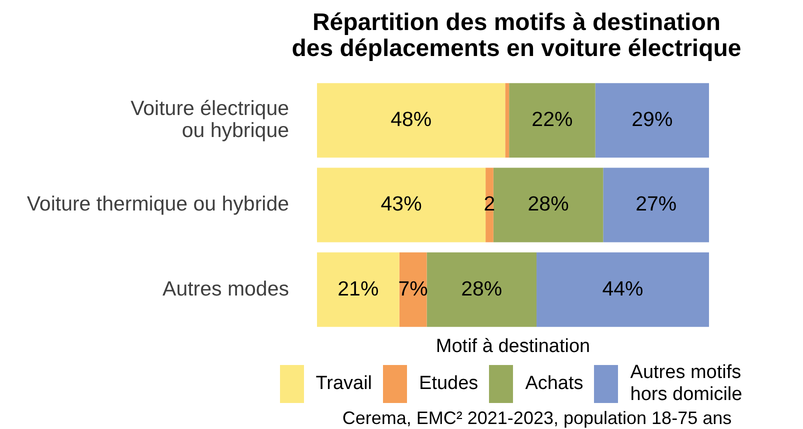 Image resolution: width=803 pixels, height=429 pixels. Describe the element at coordinates (344, 384) in the screenshot. I see `legend-label: Travail` at that location.